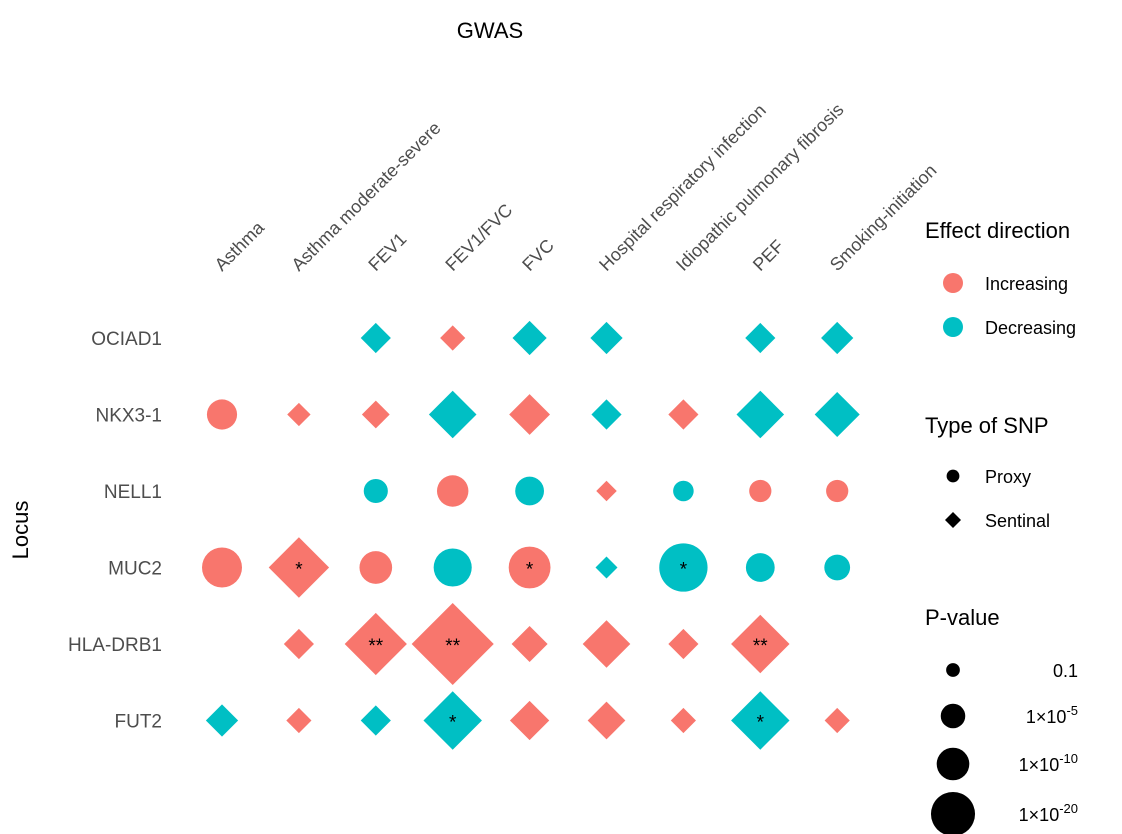 The height and width of the screenshot is (834, 1122). Describe the element at coordinates (1030, 328) in the screenshot. I see `legend-label-decreasing: Decreasing` at that location.